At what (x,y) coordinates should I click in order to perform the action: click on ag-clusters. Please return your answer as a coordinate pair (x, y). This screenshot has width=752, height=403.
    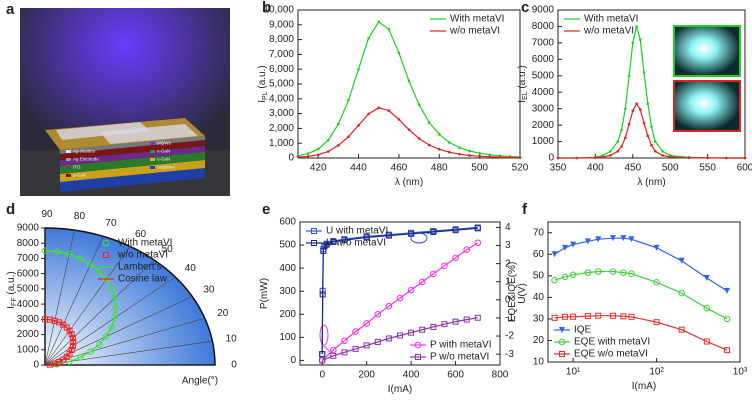
    Looking at the image, I should click on (103, 131).